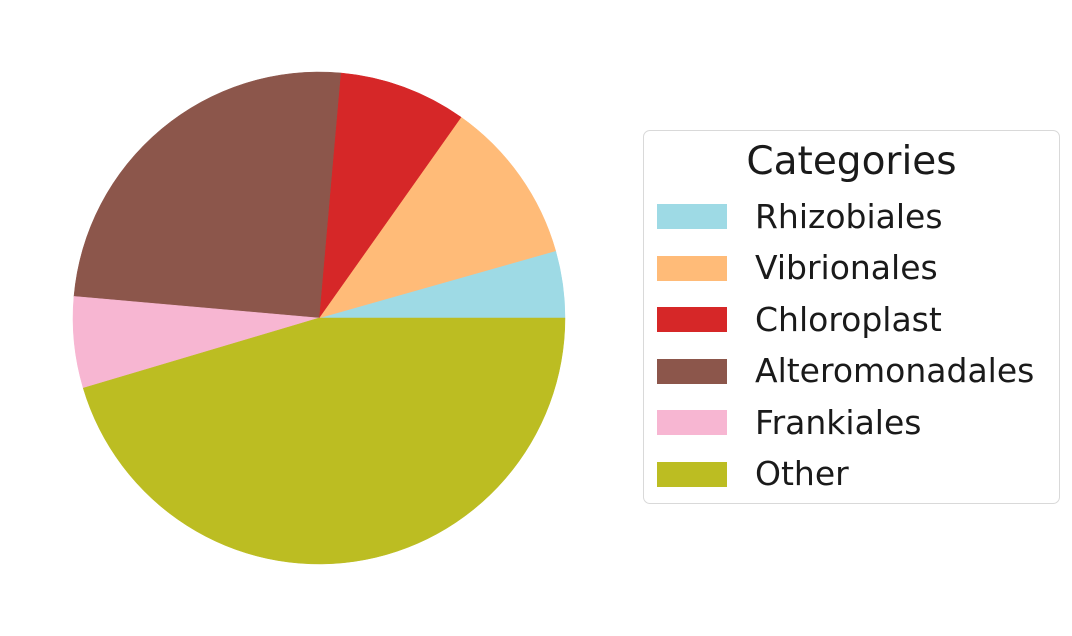 The image size is (1072, 636). I want to click on legend-label: Chloroplast, so click(848, 319).